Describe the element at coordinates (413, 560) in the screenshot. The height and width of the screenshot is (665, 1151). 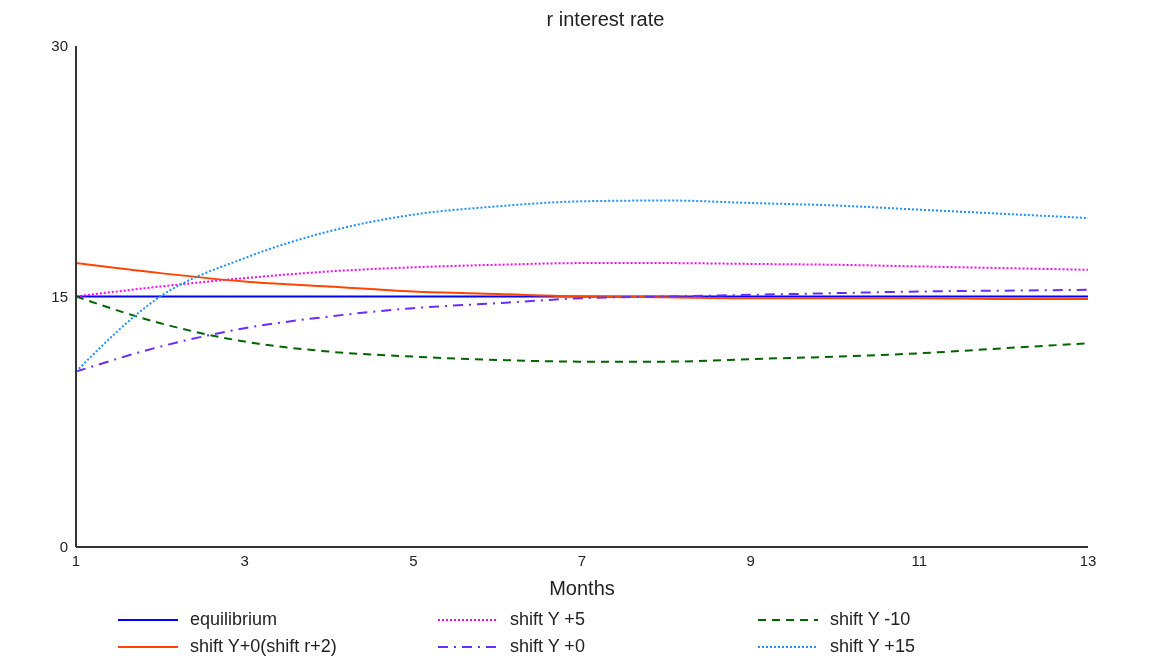
I see `x-tick-label: 5` at that location.